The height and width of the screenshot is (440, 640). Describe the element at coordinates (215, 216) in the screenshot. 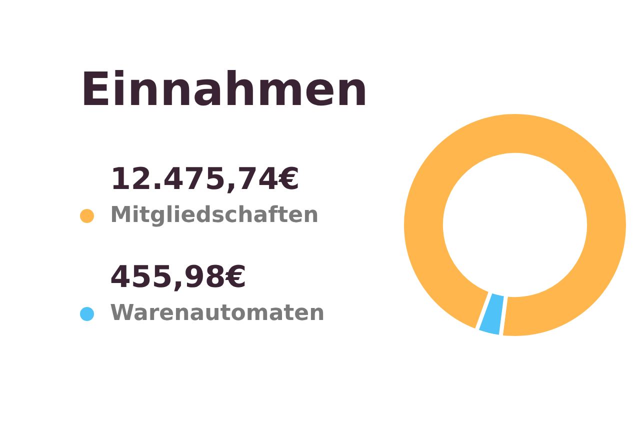

I see `legend-label: Mitgliedschaften` at that location.